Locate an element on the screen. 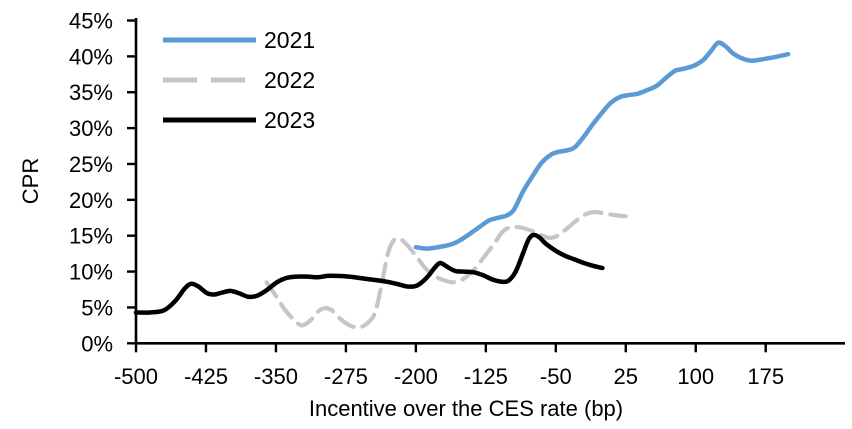 This screenshot has height=429, width=852. x-tick-label: 100 is located at coordinates (695, 376).